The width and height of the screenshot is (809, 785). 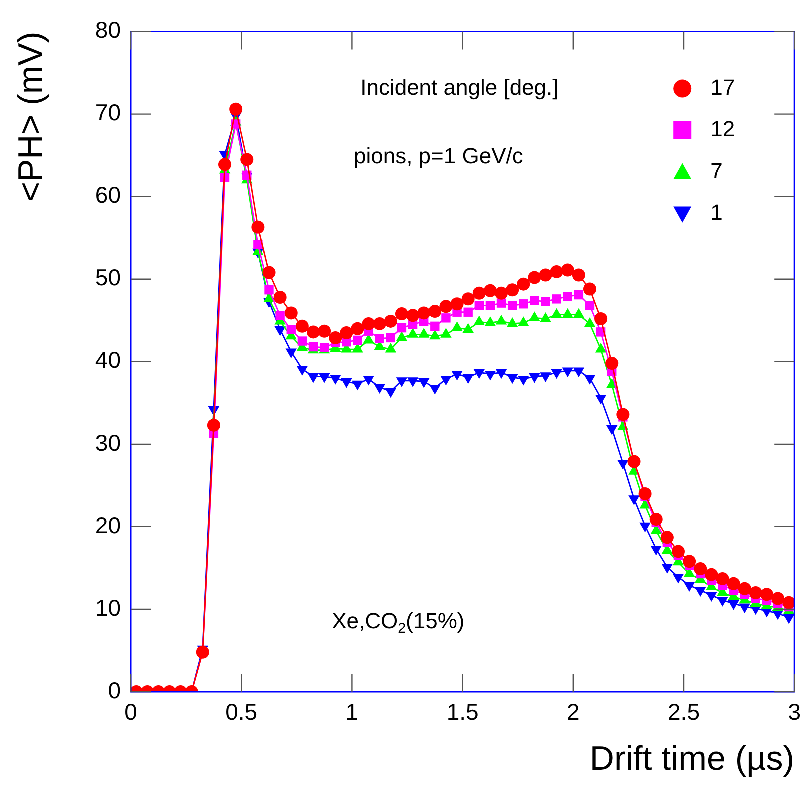 I want to click on y-tick-label: 0, so click(x=114, y=690).